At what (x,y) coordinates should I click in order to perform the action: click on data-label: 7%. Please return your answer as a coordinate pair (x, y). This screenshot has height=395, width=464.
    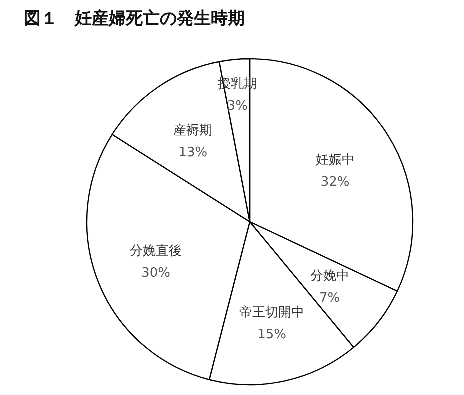
    Looking at the image, I should click on (330, 298).